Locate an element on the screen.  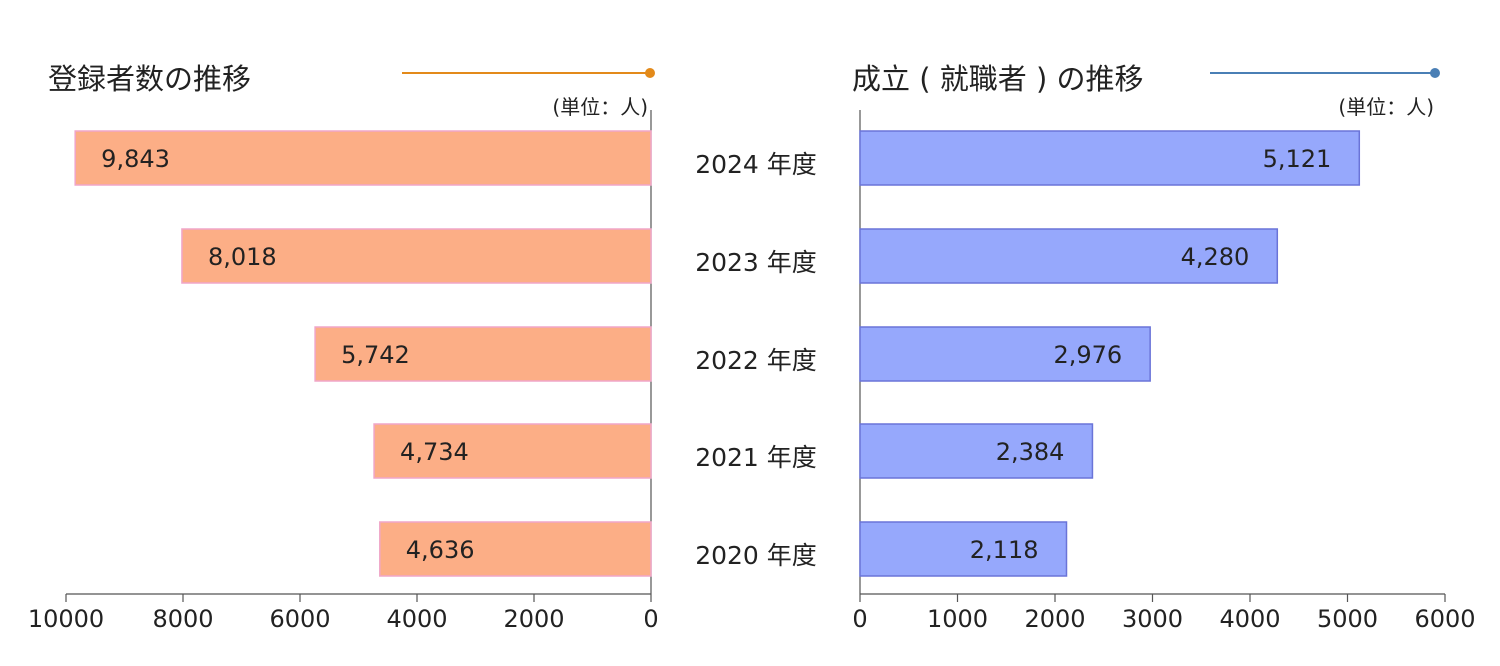
right-bar-value-label: 4,280 is located at coordinates (1215, 257).